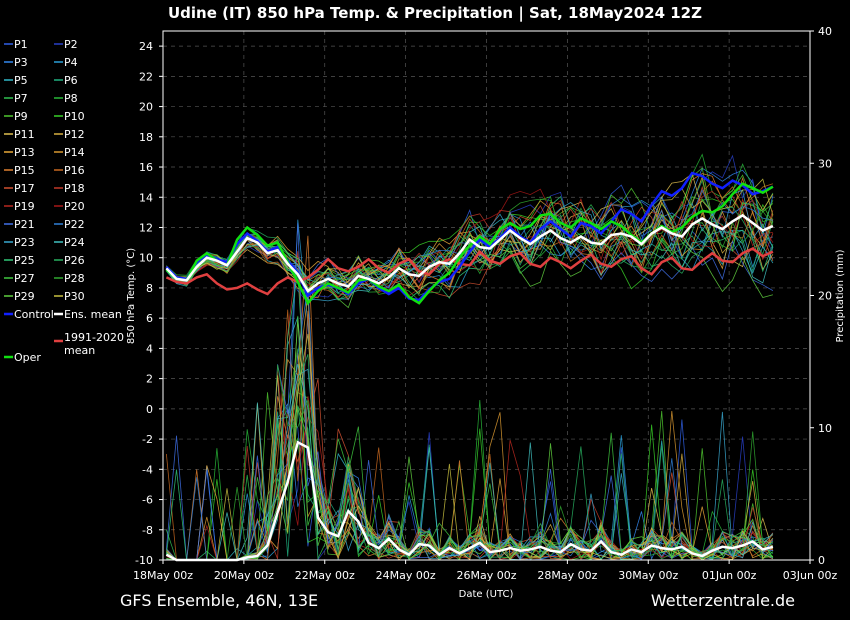 The width and height of the screenshot is (850, 620). Describe the element at coordinates (469, 271) in the screenshot. I see `climate-mean-line` at that location.